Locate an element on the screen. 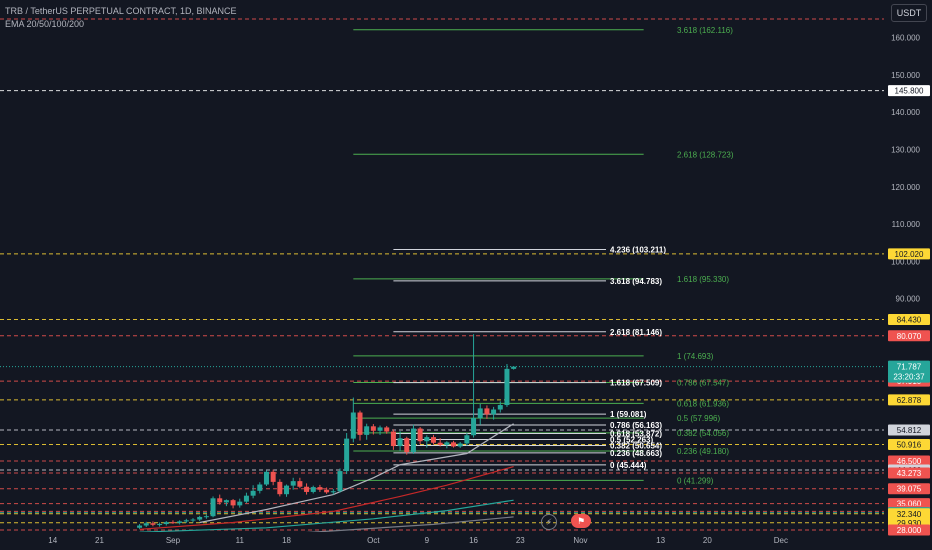 The image size is (932, 550). fib-white-label: 4.236 (103.211) is located at coordinates (638, 249).